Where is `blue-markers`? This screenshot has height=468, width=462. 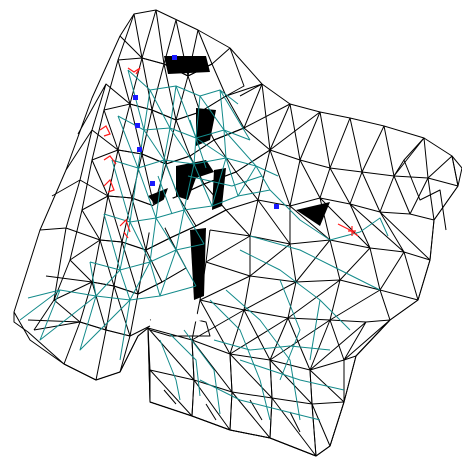
blue-markers is located at coordinates (206, 132).